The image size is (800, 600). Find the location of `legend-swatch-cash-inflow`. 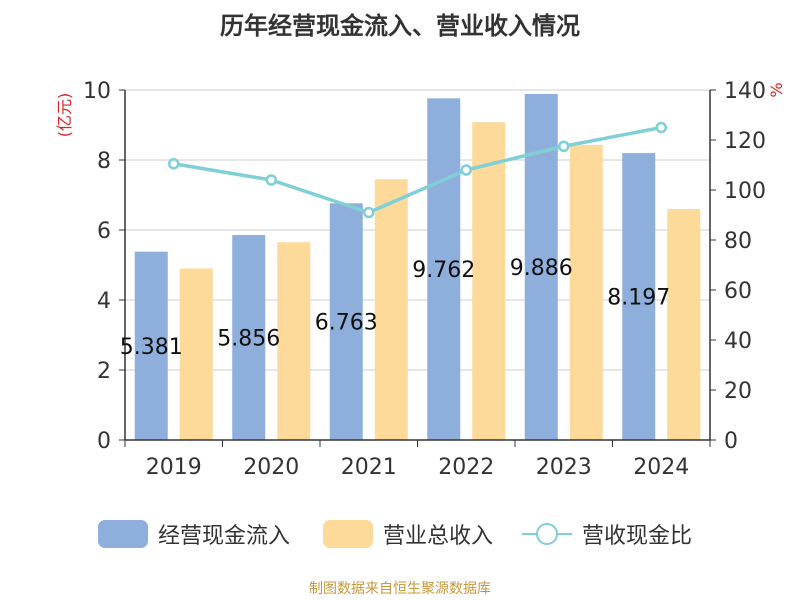

legend-swatch-cash-inflow is located at coordinates (123, 534).